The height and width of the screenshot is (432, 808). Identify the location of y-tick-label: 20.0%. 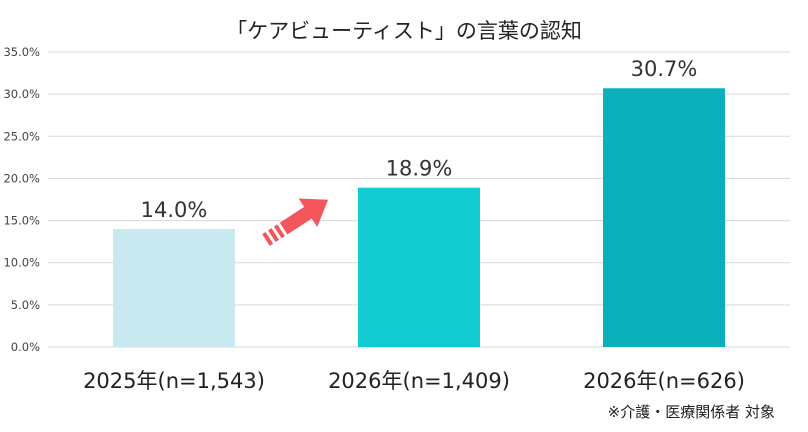
(21, 178).